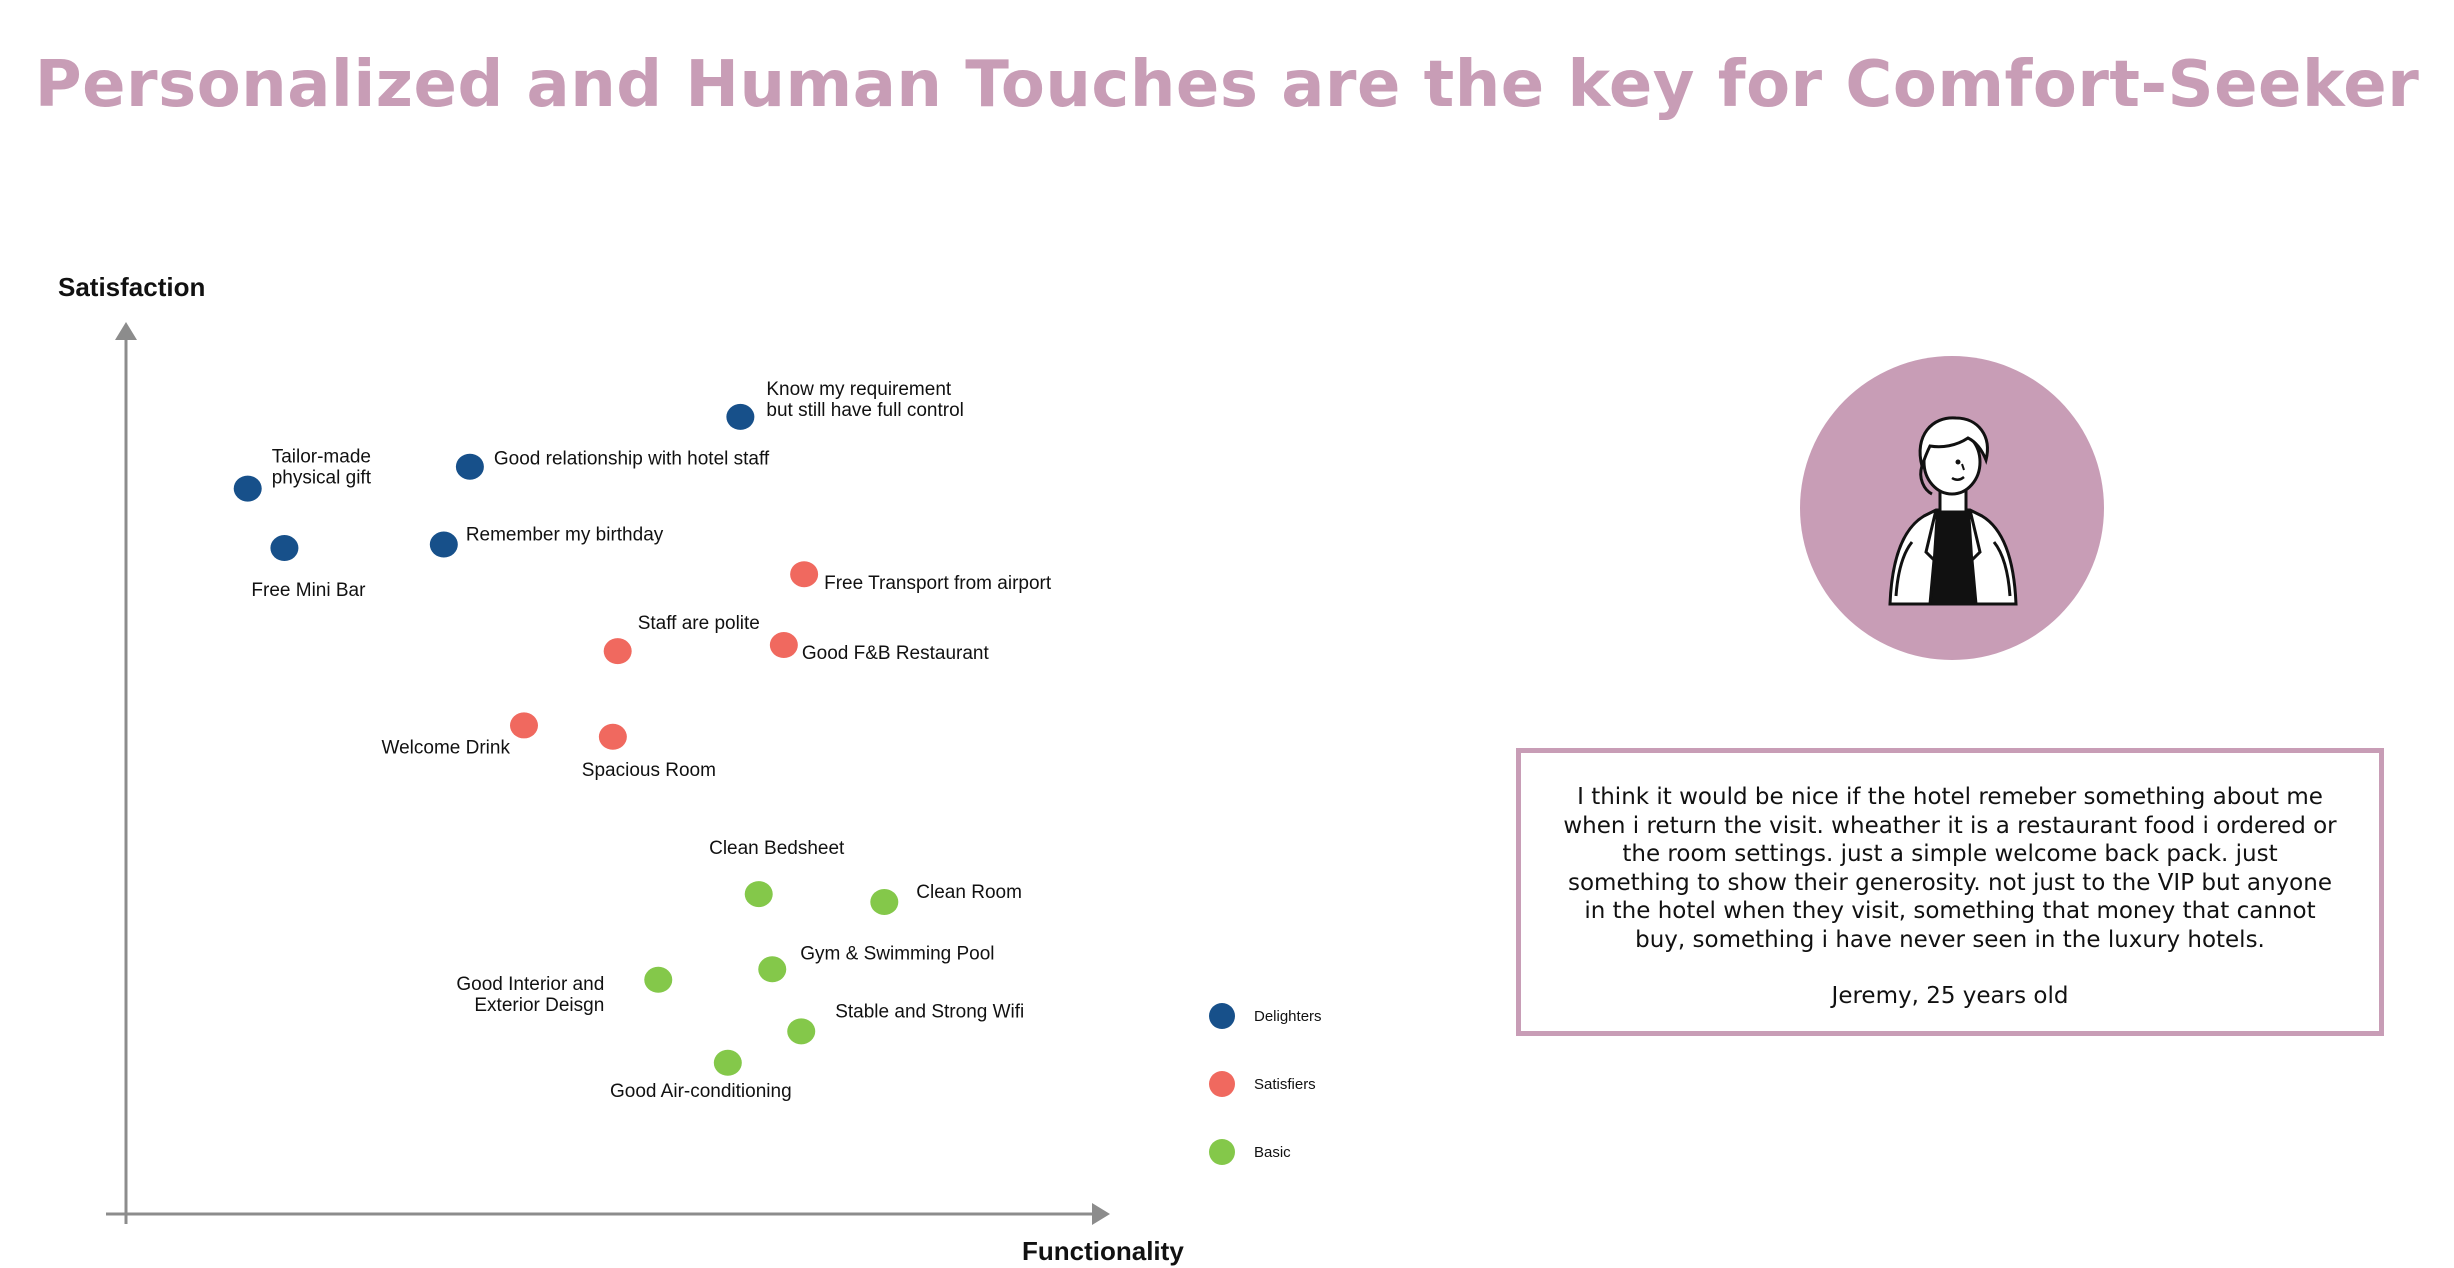 The image size is (2454, 1268). What do you see at coordinates (446, 747) in the screenshot?
I see `data-label: Welcome Drink` at bounding box center [446, 747].